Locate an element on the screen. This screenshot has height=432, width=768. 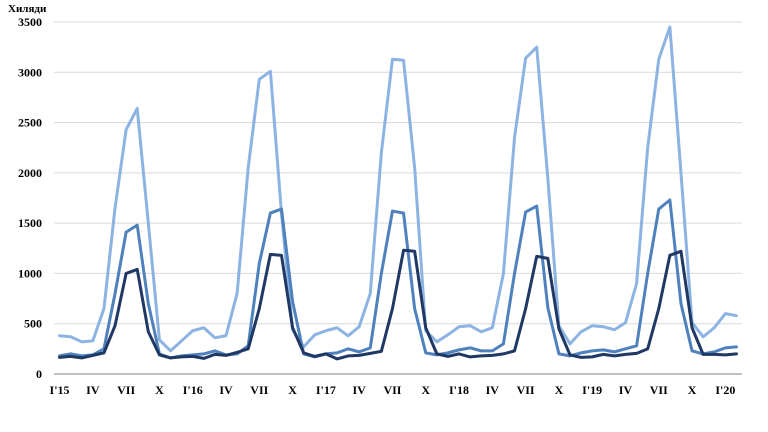
y-tick-label: 1500 is located at coordinates (30, 223).